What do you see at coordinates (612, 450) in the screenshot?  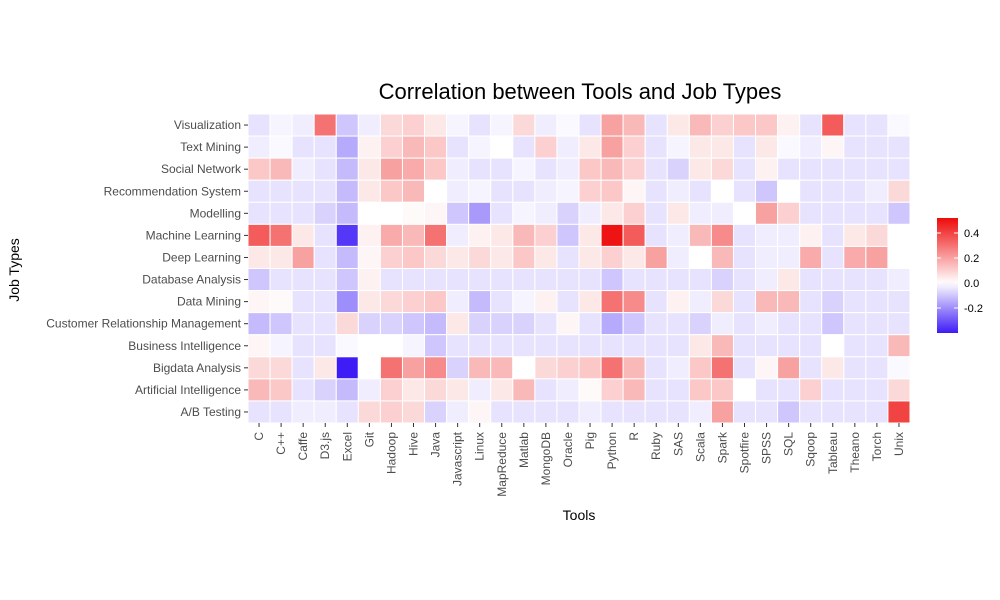 I see `x-tick-label: Python` at bounding box center [612, 450].